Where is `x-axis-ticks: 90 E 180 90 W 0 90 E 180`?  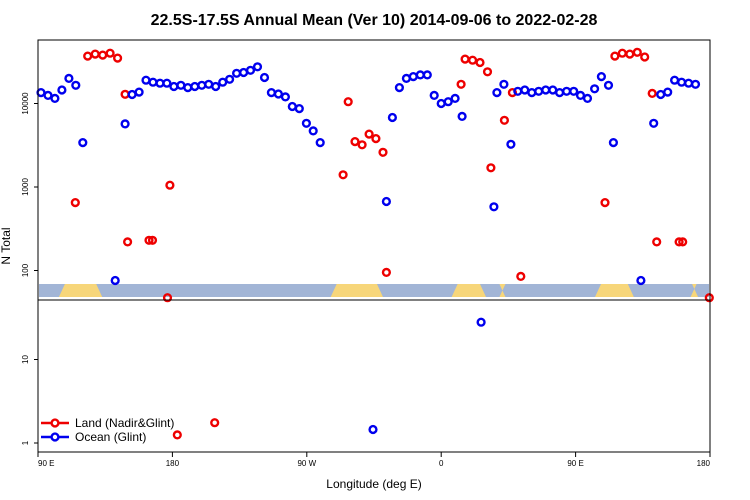
x-axis-ticks: 90 E 180 90 W 0 90 E 180 is located at coordinates (374, 460).